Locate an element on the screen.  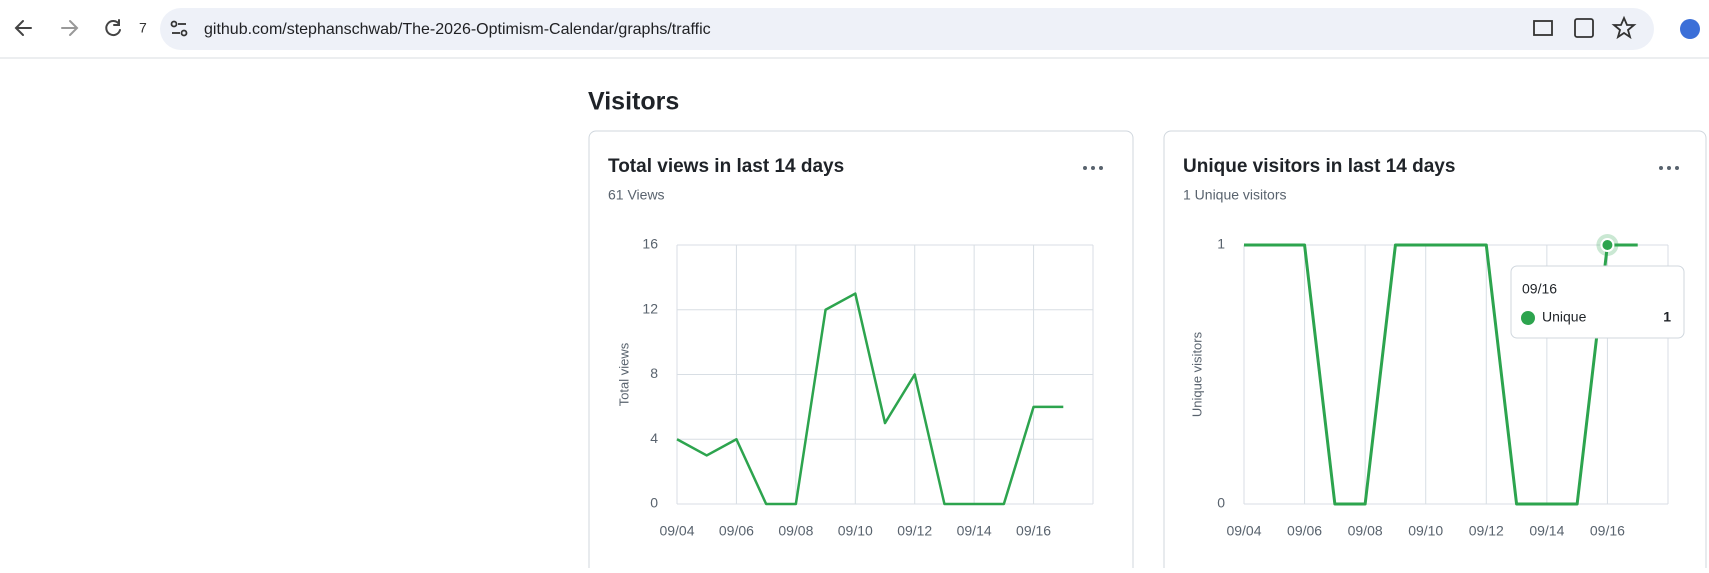
chart-title: Unique visitors in last 14 days is located at coordinates (1319, 166).